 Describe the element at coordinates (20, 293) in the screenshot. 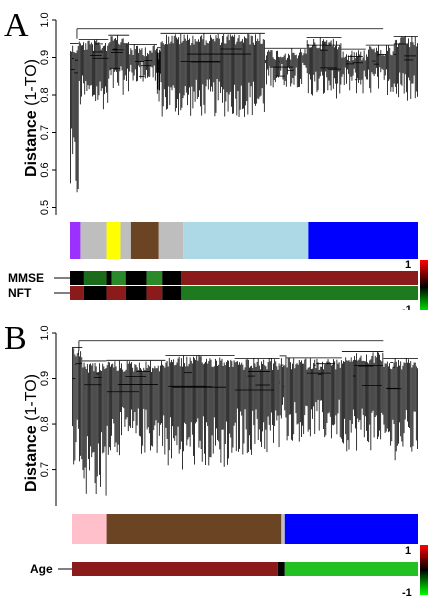

I see `trait-label: NFT` at that location.